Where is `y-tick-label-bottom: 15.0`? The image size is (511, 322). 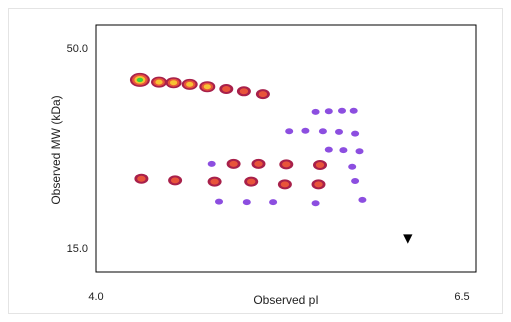 y-tick-label-bottom: 15.0 is located at coordinates (77, 249).